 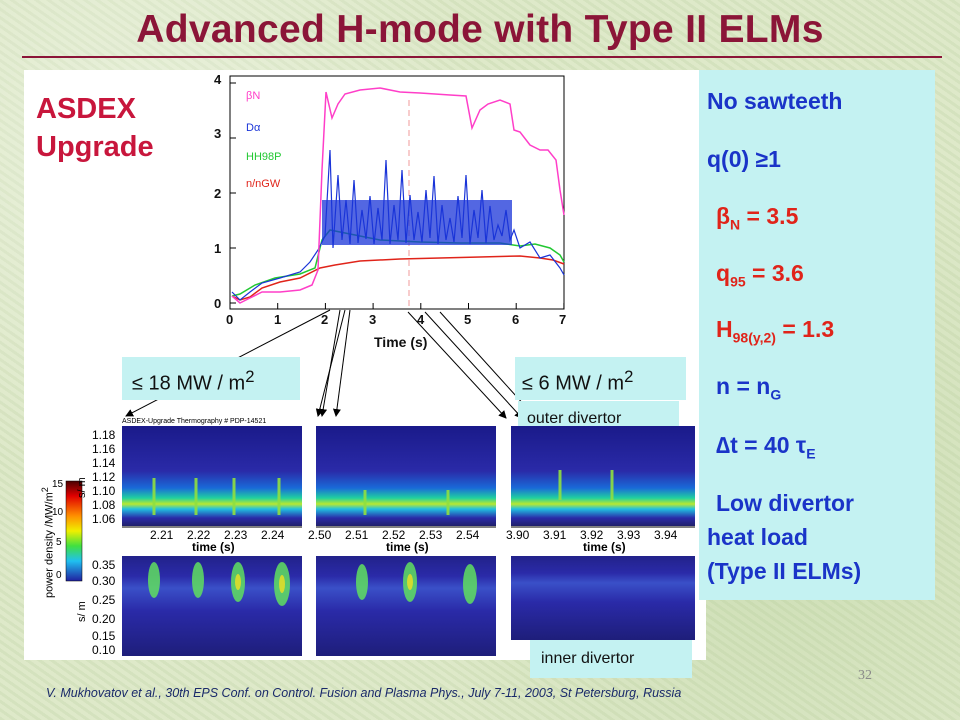 What do you see at coordinates (236, 535) in the screenshot?
I see `xtick-1-2: 2.23` at bounding box center [236, 535].